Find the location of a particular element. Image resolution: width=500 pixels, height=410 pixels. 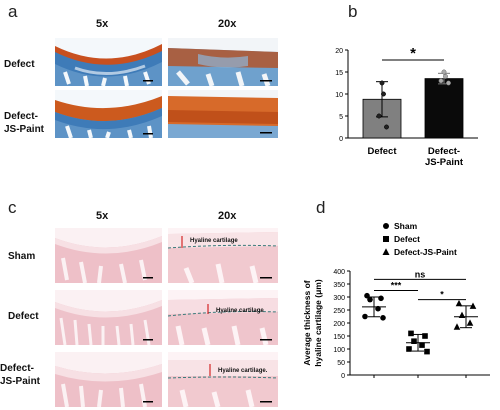

panel-a-row-defect: Defect is located at coordinates (19, 64).